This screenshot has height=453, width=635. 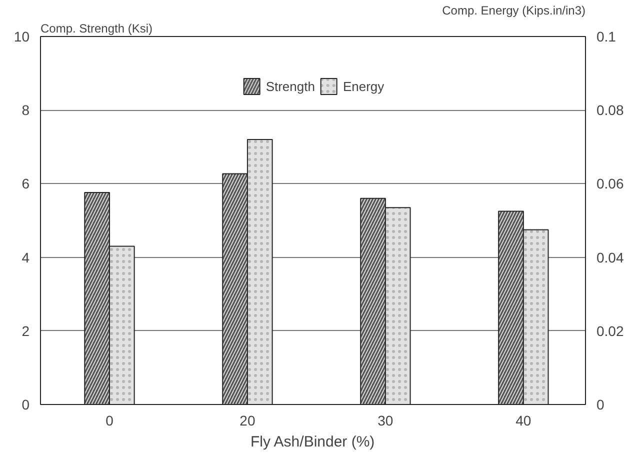 I want to click on y2-axis-title: Comp. Energy (Kips.in/in3), so click(x=514, y=11).